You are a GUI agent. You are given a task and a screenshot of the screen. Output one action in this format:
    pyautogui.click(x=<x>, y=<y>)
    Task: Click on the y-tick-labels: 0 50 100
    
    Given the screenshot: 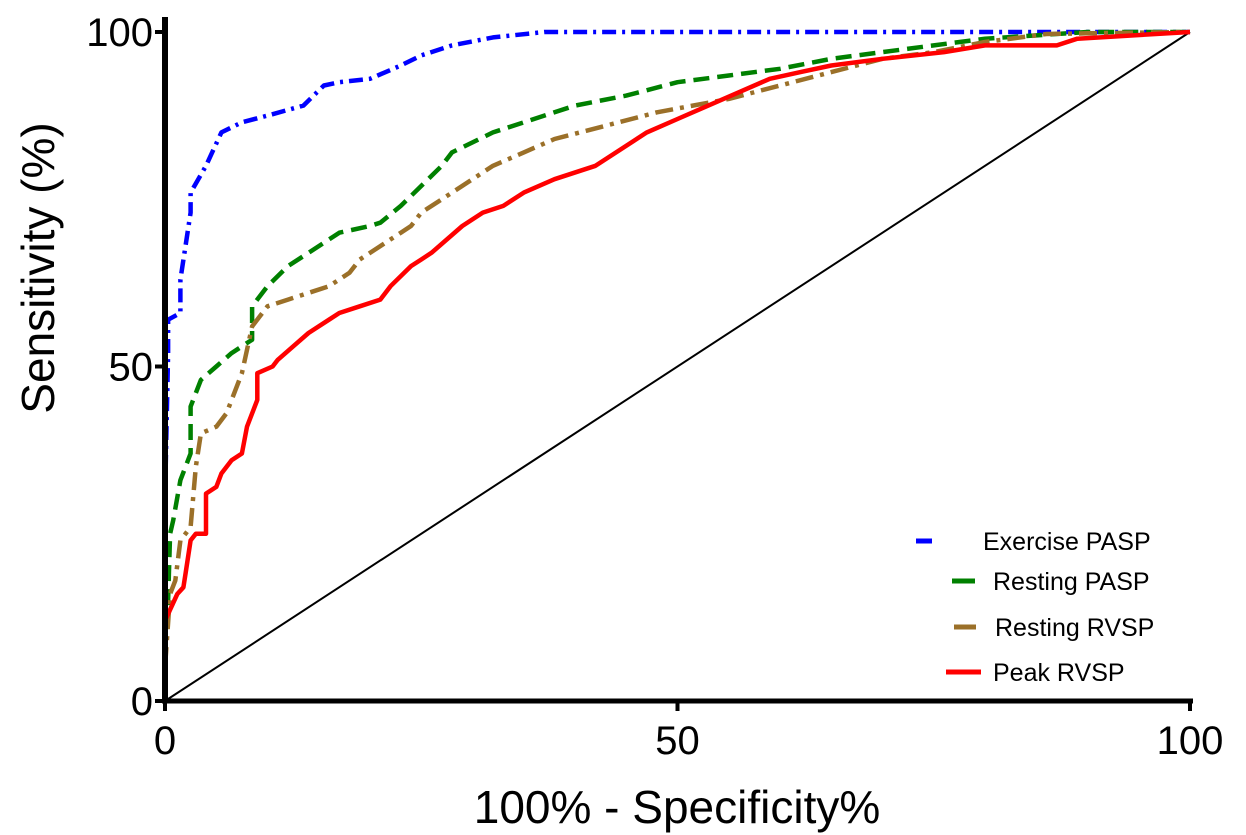 What is the action you would take?
    pyautogui.click(x=125, y=367)
    